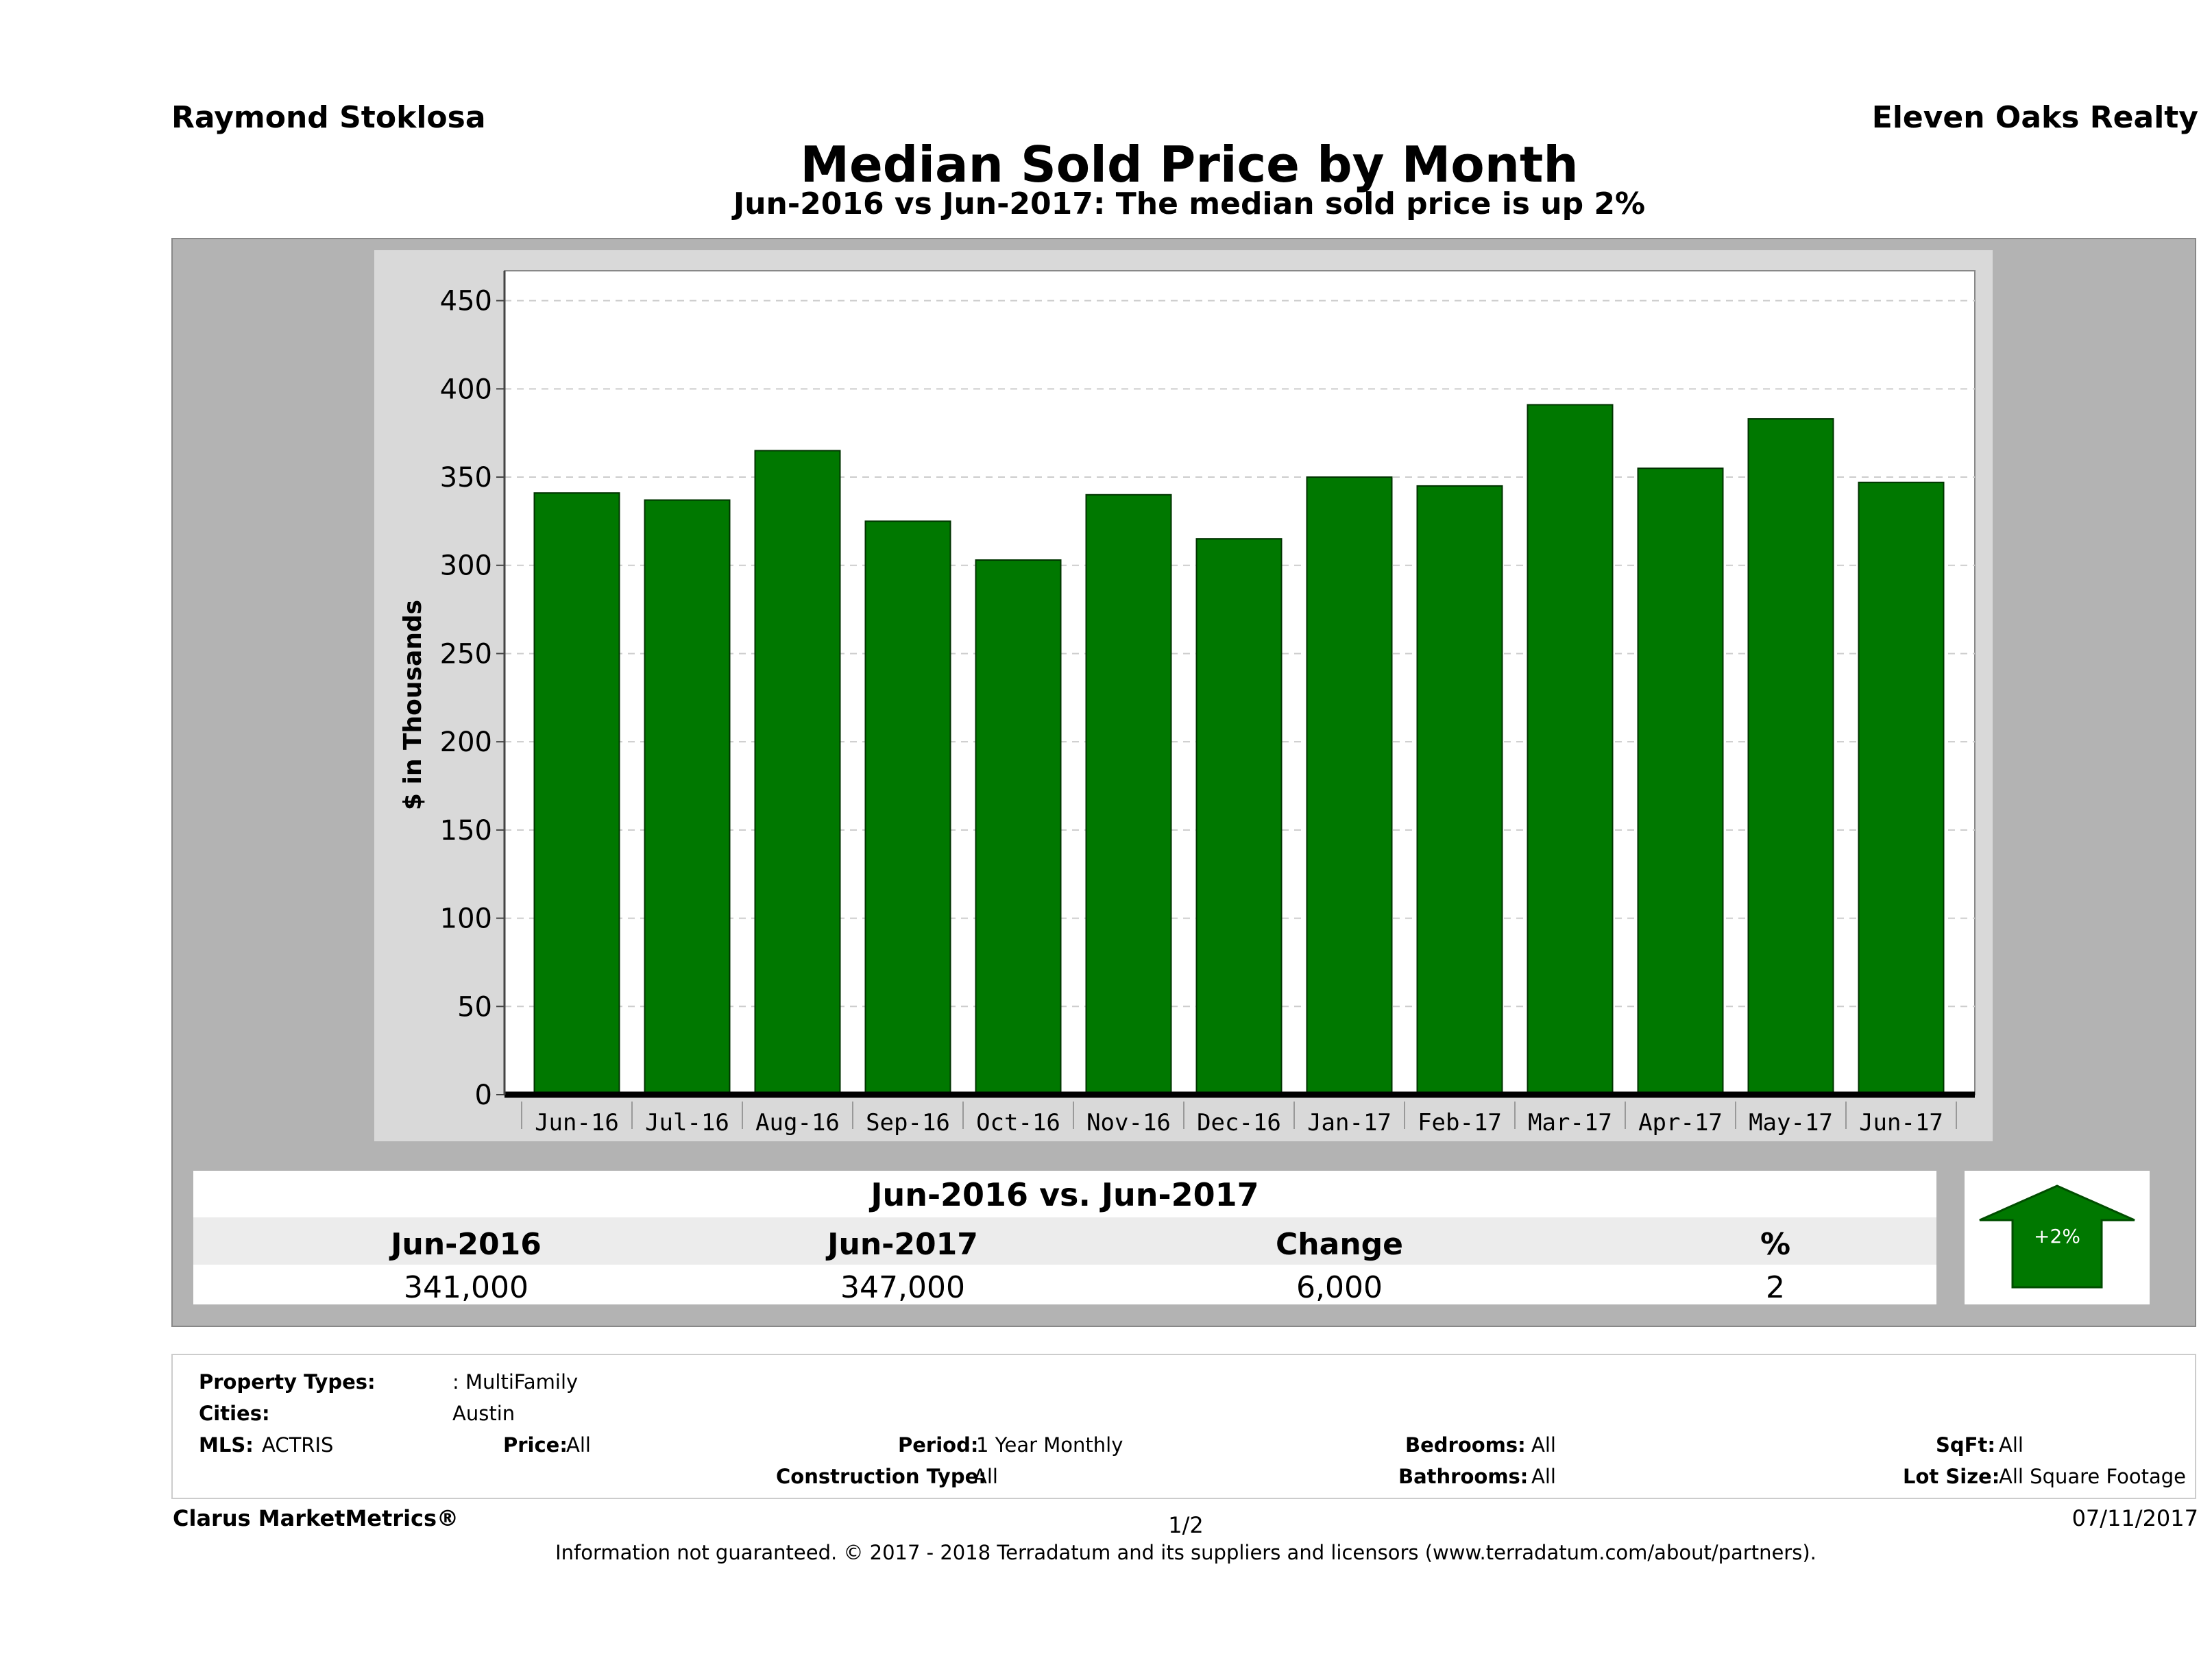  What do you see at coordinates (475, 1007) in the screenshot?
I see `y-tick-label: 50` at bounding box center [475, 1007].